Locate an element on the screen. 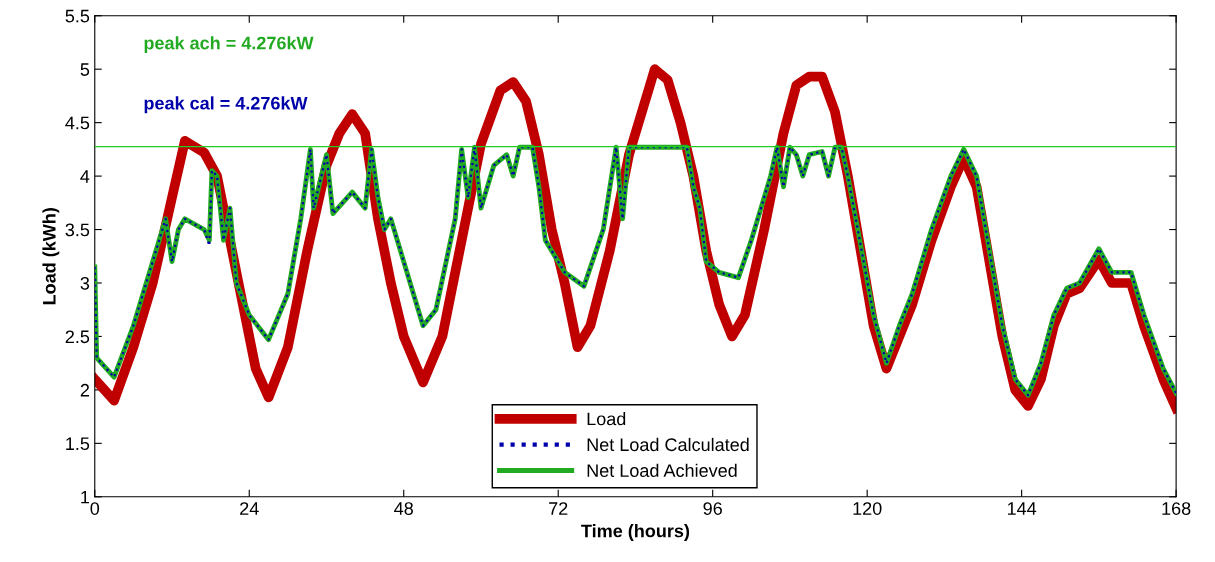 Image resolution: width=1215 pixels, height=562 pixels. annotation: peak cal = 4.276kW is located at coordinates (226, 105).